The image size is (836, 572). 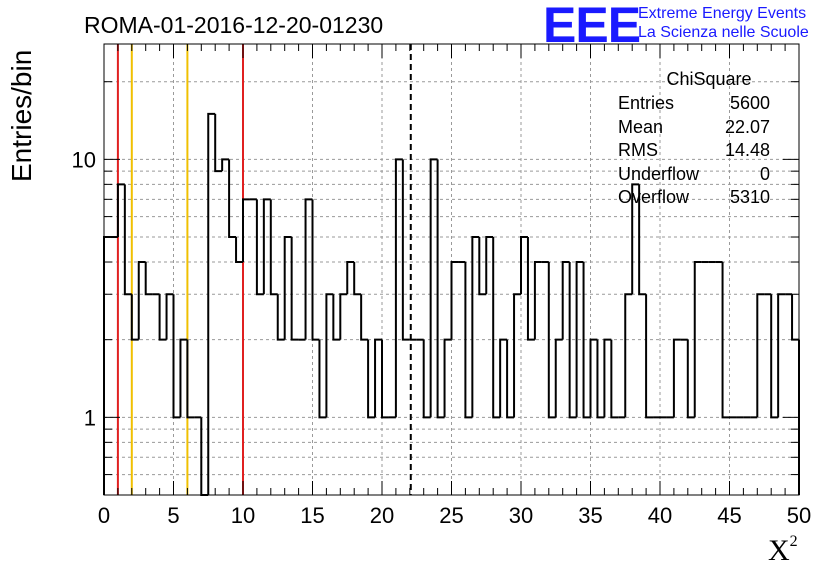 I want to click on x-tick-label: 15, so click(x=312, y=515).